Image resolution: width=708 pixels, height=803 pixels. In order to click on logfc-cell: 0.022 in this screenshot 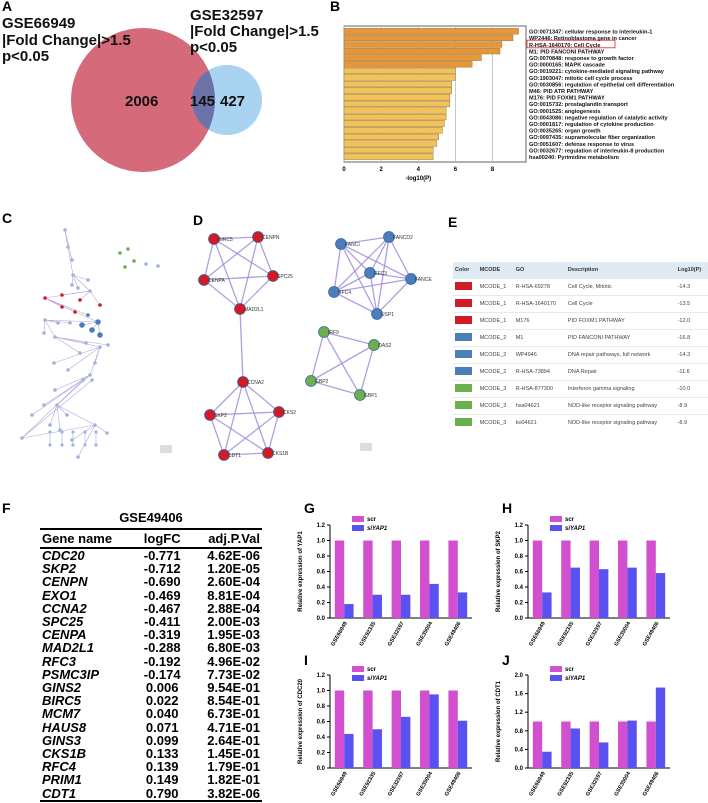, I will do `click(162, 701)`.